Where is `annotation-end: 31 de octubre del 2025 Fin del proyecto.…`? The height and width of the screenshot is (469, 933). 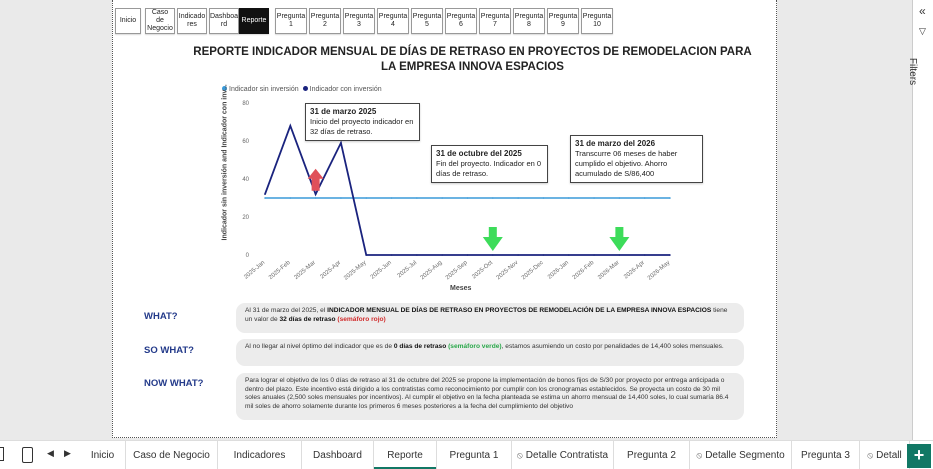
annotation-end: 31 de octubre del 2025 Fin del proyecto.… is located at coordinates (489, 164).